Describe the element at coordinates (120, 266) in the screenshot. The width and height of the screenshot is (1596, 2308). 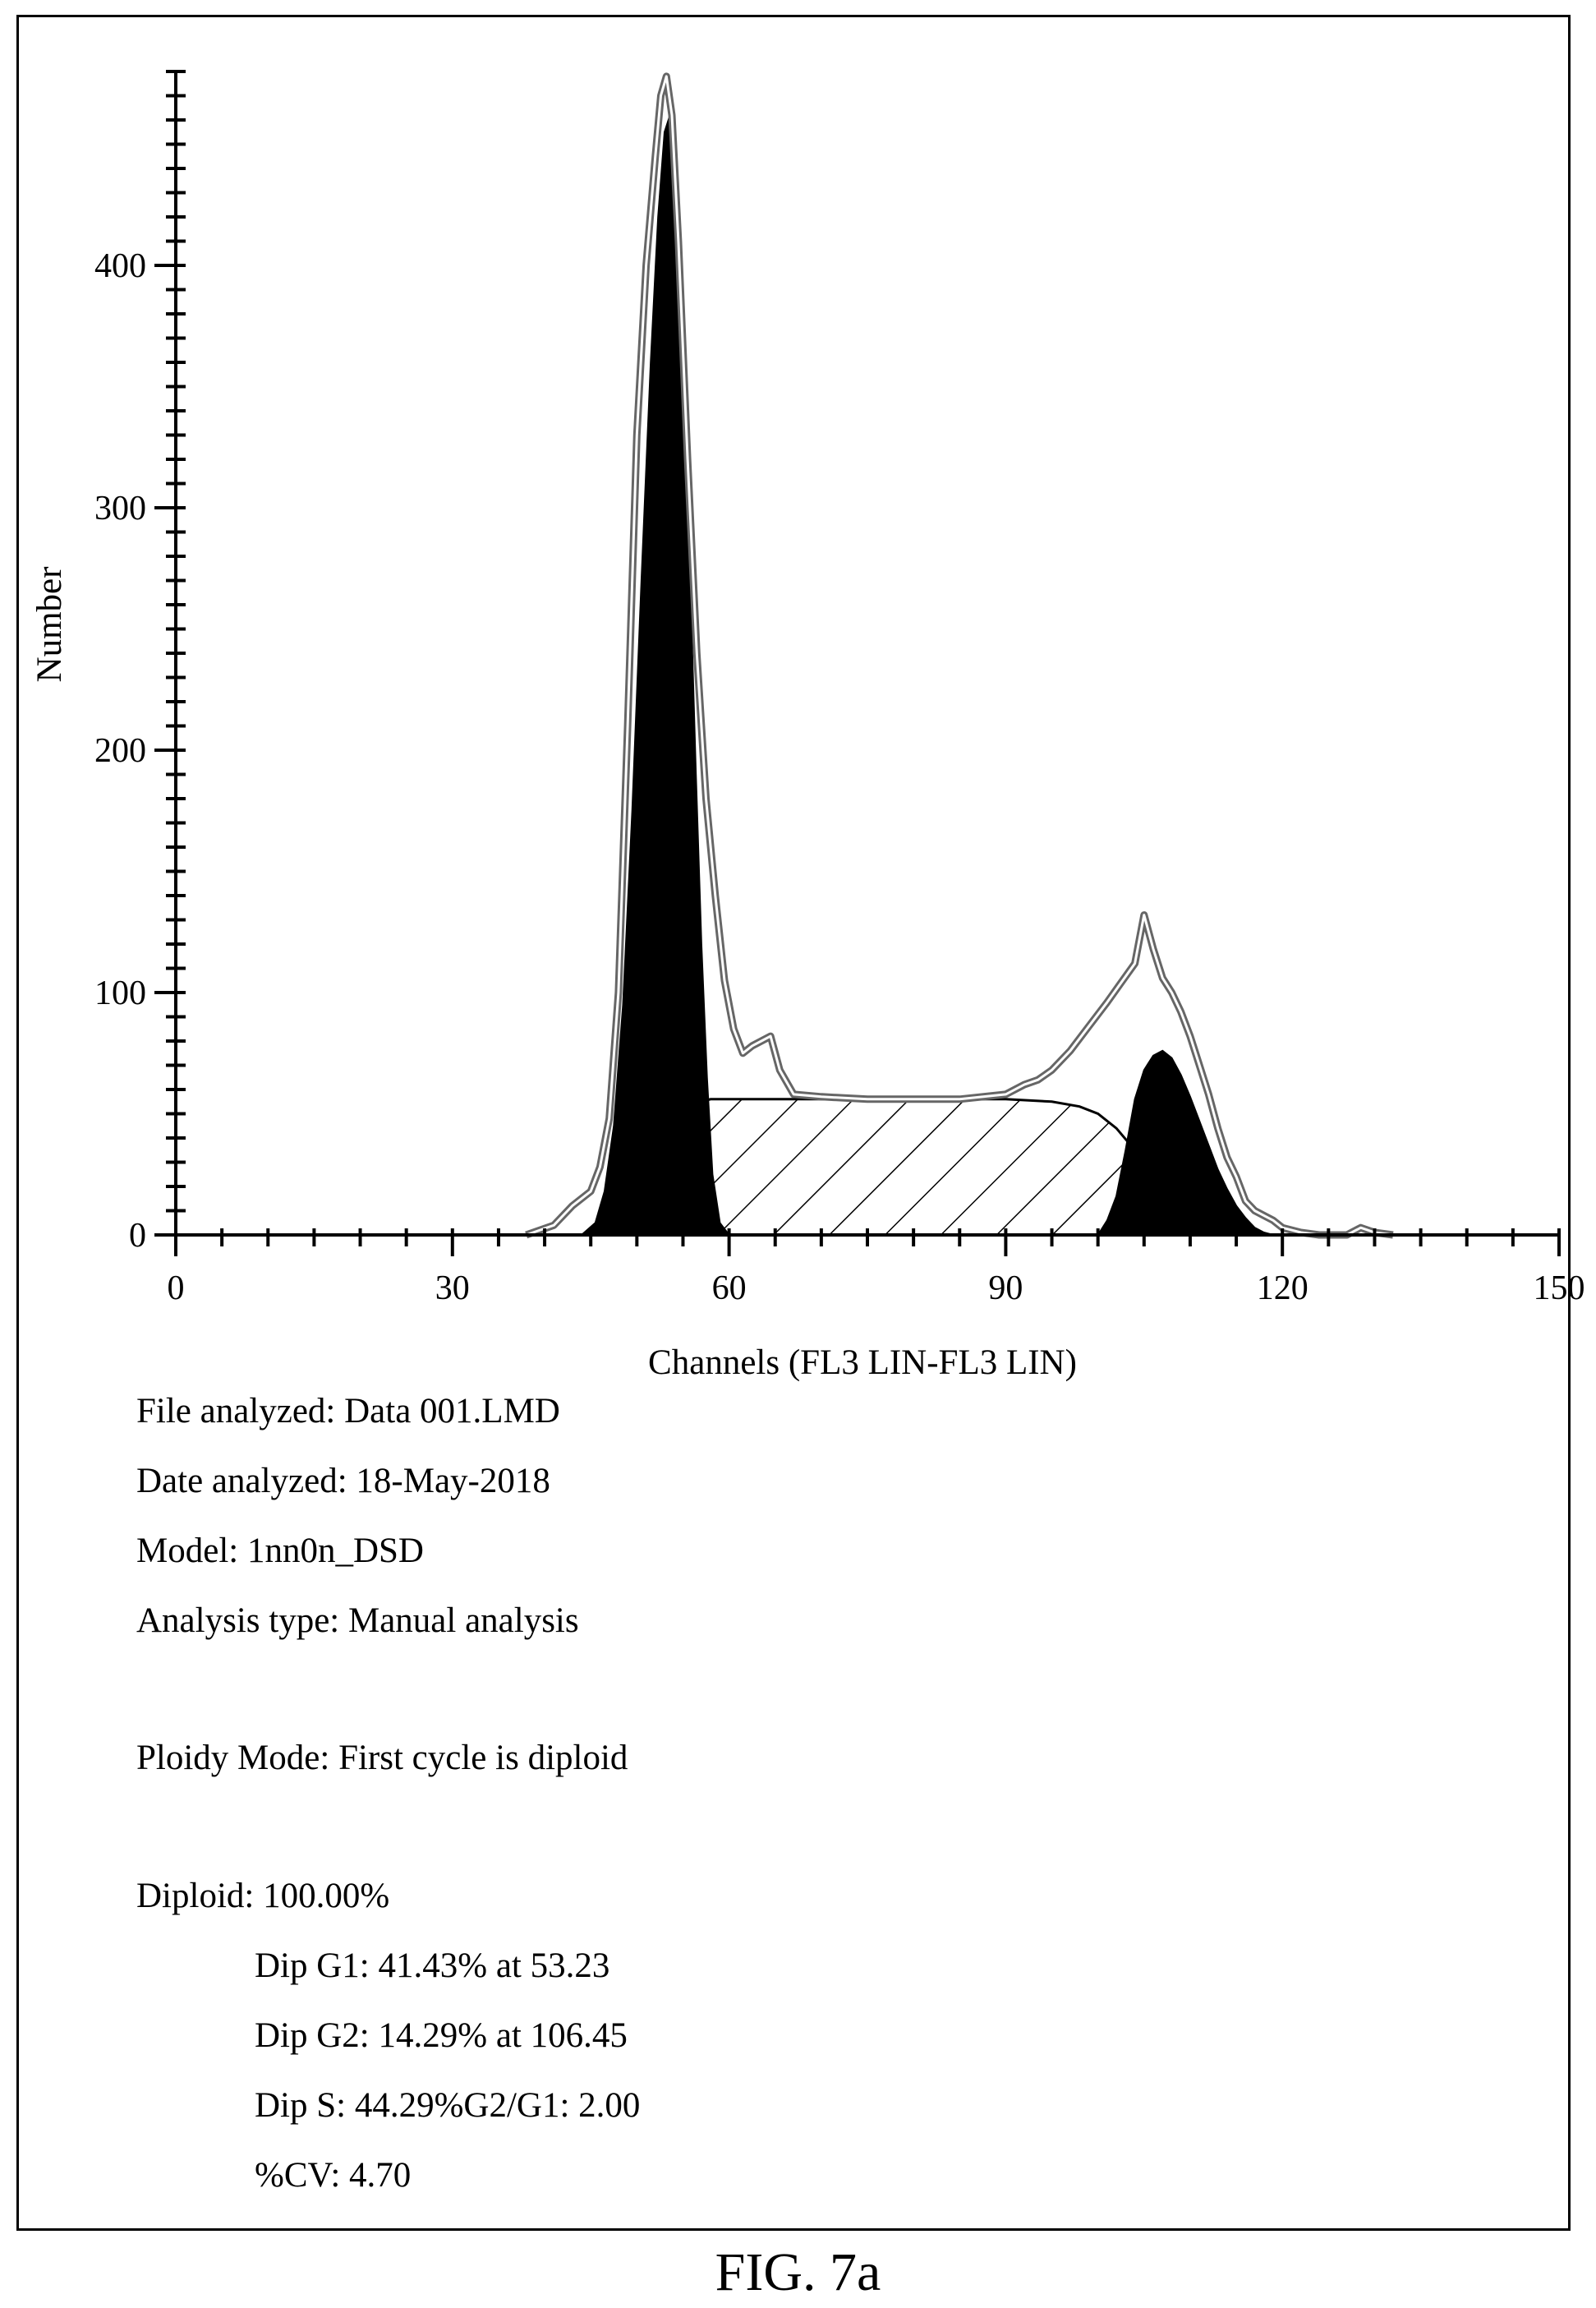
I see `y-tick-label: 400` at that location.